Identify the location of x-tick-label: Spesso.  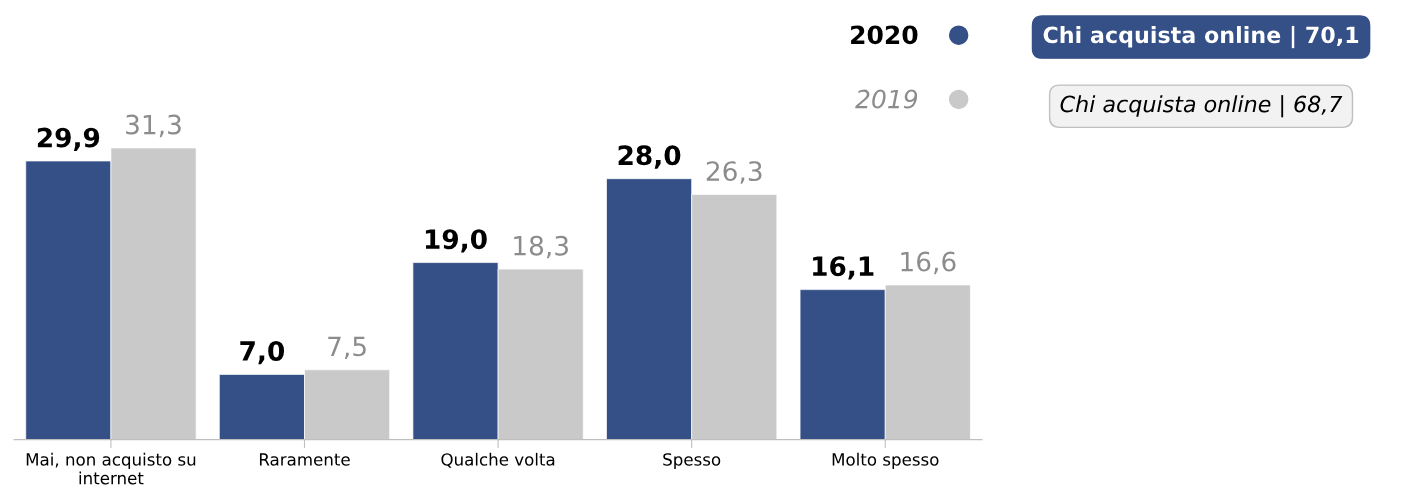
(692, 461).